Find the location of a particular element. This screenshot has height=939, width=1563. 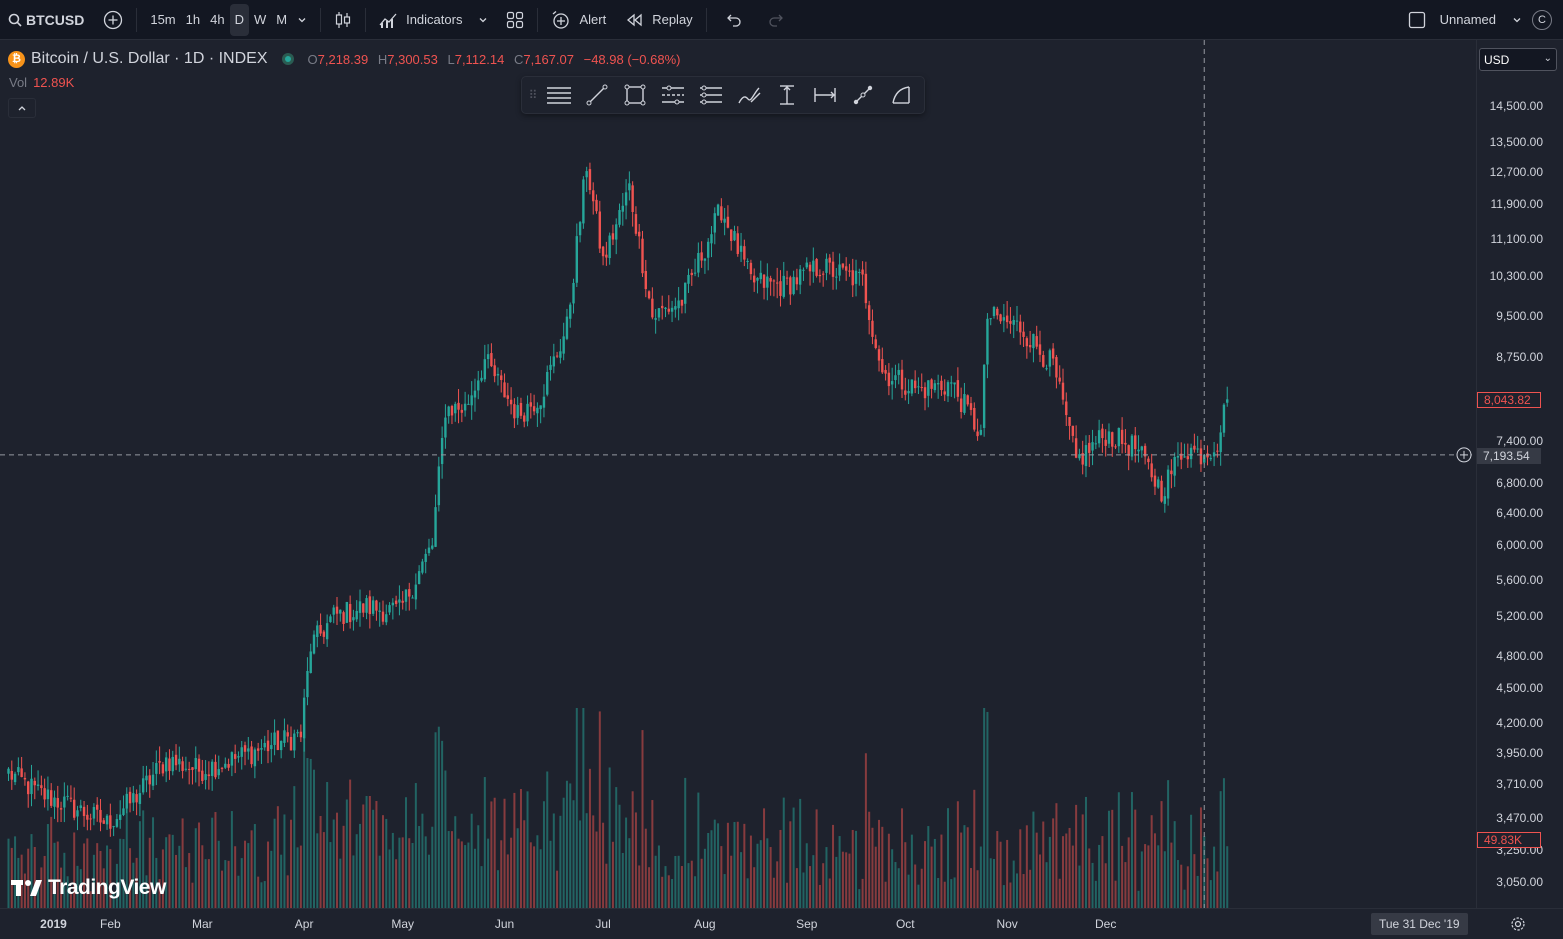

price-range-tool is located at coordinates (787, 95).